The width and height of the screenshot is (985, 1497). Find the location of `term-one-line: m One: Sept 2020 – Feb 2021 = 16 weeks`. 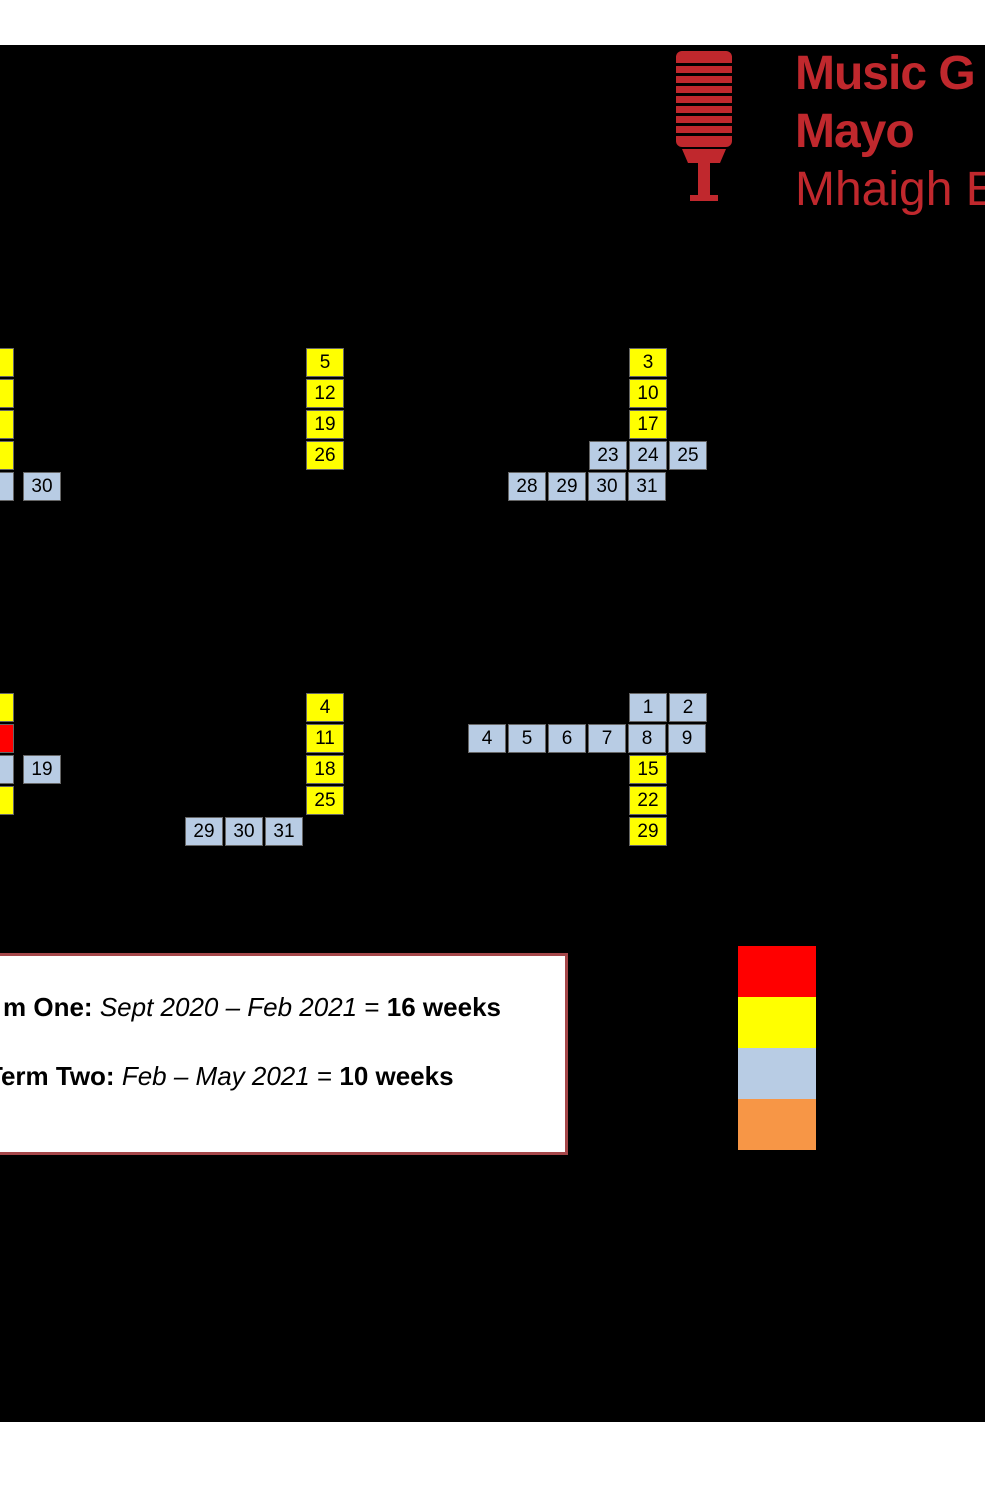

term-one-line: m One: Sept 2020 – Feb 2021 = 16 weeks is located at coordinates (252, 1007).